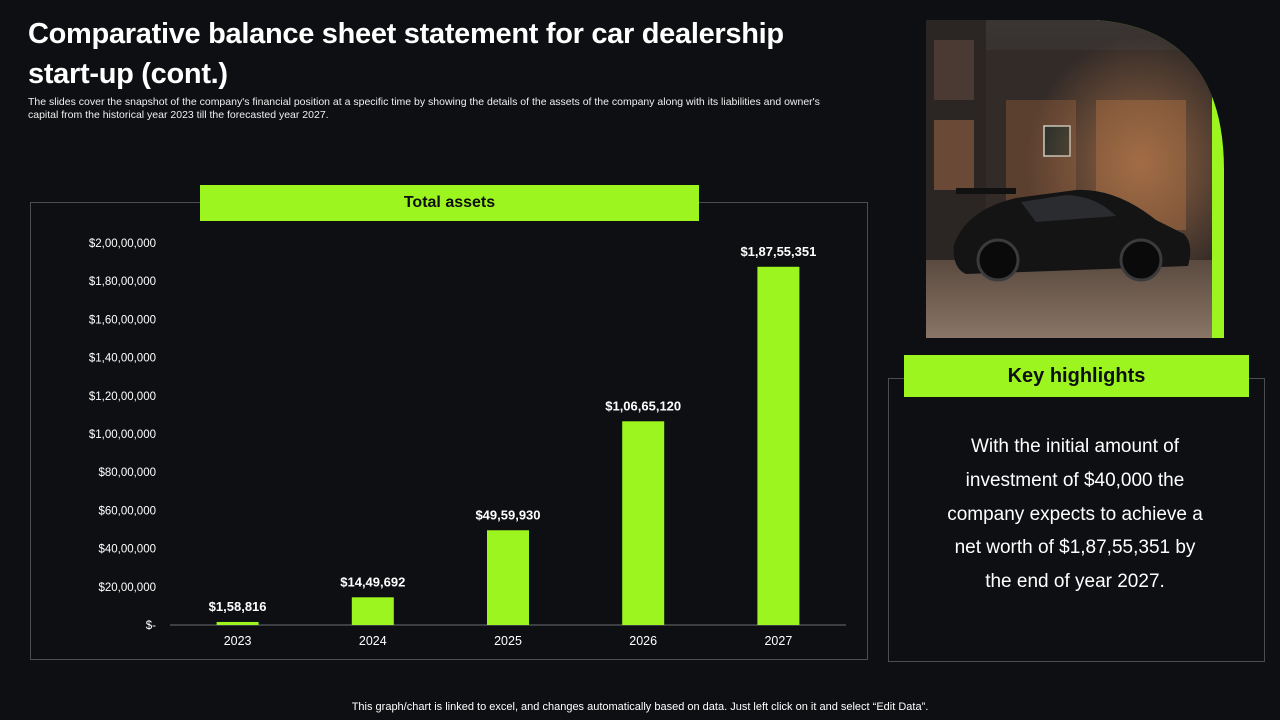  Describe the element at coordinates (127, 588) in the screenshot. I see `y-tick-label: $20,00,000` at that location.